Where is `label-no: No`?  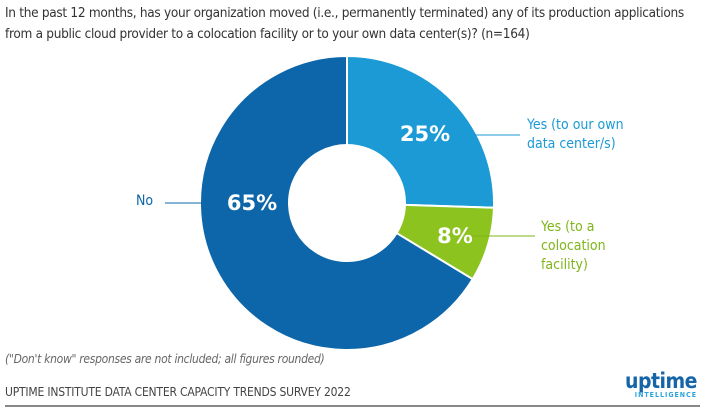
label-no: No is located at coordinates (145, 201).